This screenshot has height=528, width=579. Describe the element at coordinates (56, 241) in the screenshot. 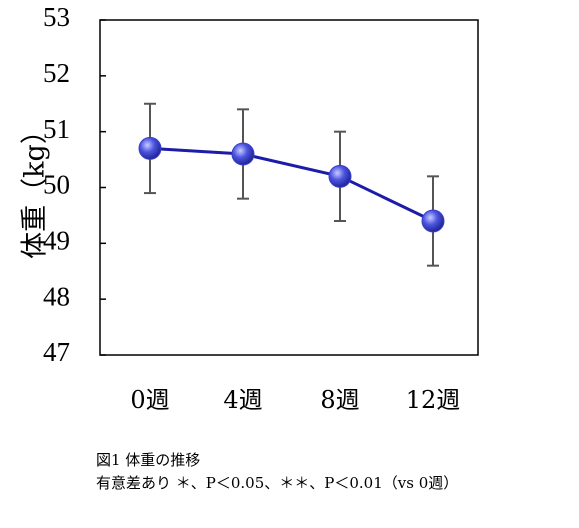

I see `y-tick-label: 49` at that location.